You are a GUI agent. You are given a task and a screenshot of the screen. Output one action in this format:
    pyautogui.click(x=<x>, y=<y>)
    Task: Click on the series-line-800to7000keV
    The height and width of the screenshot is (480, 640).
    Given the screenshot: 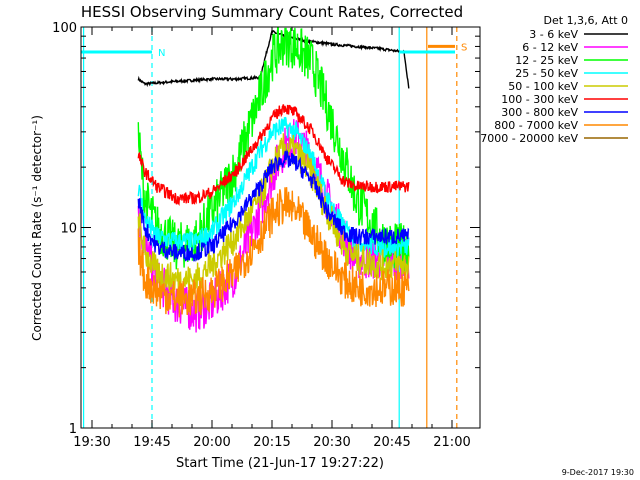 What is the action you would take?
    pyautogui.click(x=273, y=252)
    